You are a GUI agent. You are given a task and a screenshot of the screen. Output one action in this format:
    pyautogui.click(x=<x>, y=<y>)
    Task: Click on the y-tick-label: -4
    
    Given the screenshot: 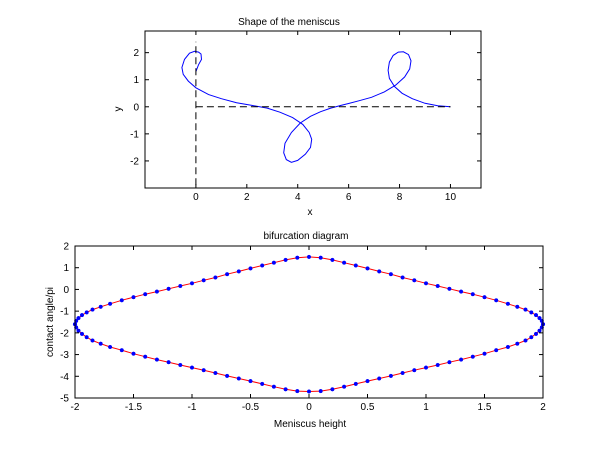 What is the action you would take?
    pyautogui.click(x=64, y=377)
    